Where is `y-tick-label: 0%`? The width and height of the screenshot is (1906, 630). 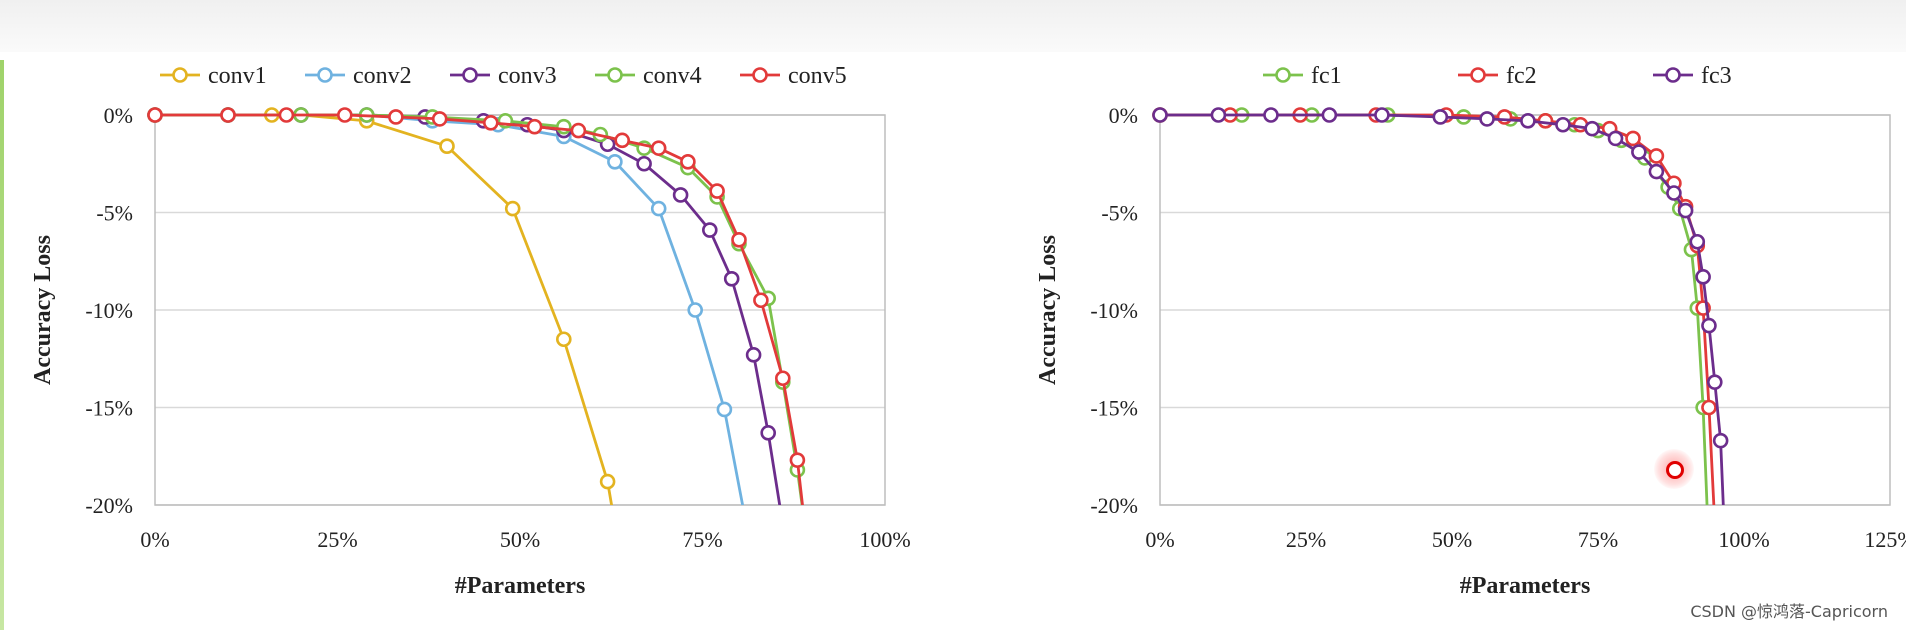
y-tick-label: 0% is located at coordinates (118, 115).